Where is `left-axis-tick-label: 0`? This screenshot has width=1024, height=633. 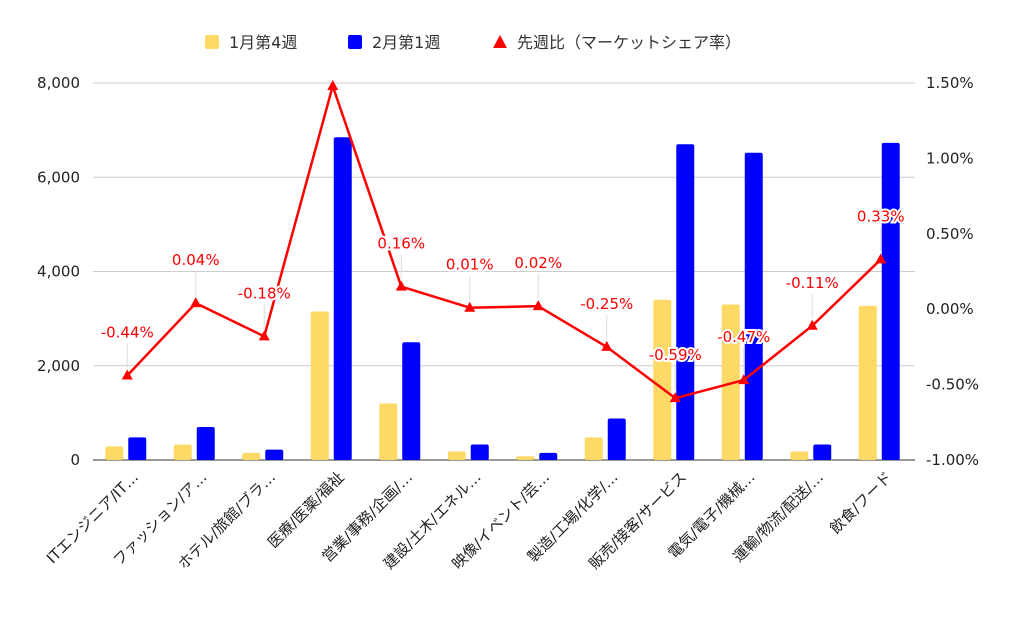 left-axis-tick-label: 0 is located at coordinates (75, 460).